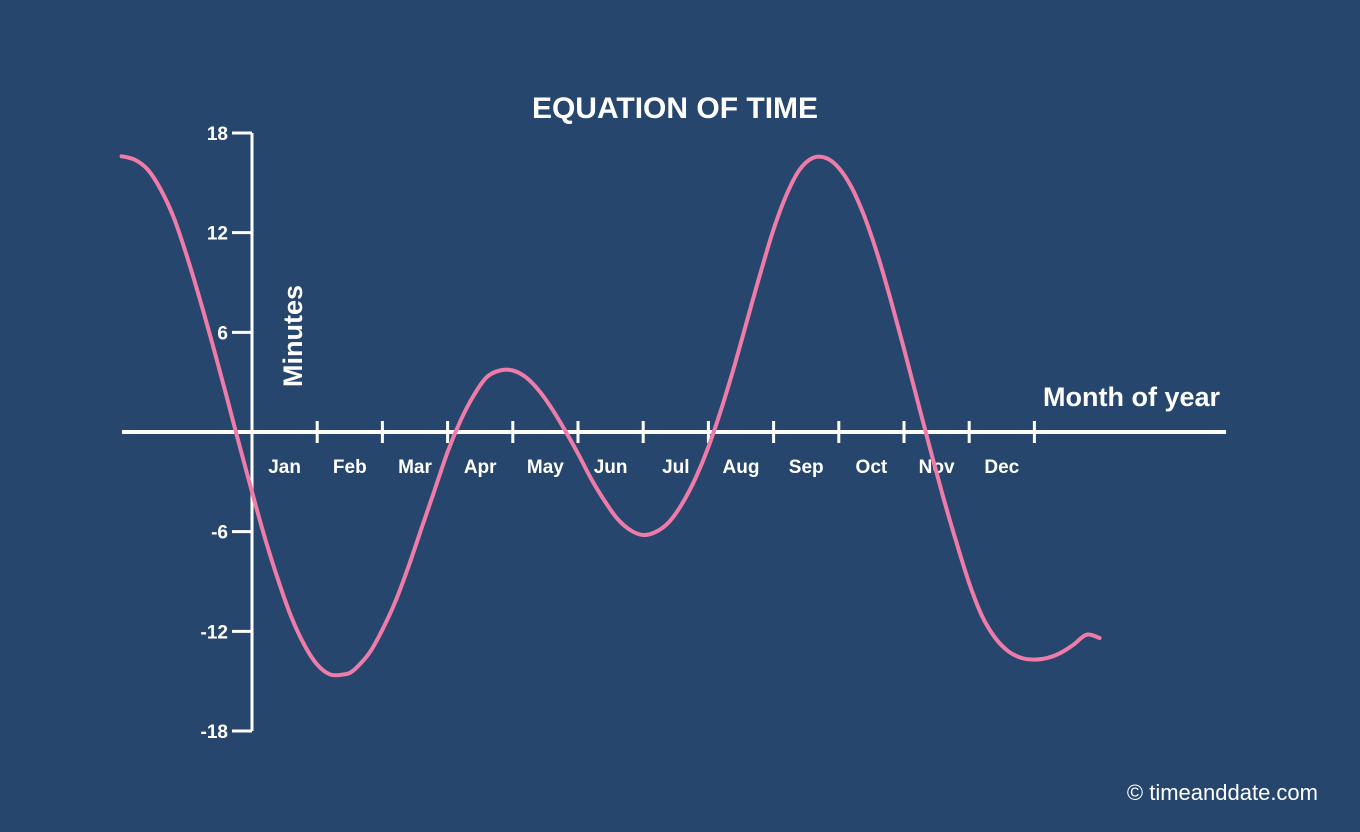 The width and height of the screenshot is (1360, 832). I want to click on x-tick-label-dec: Dec, so click(1001, 467).